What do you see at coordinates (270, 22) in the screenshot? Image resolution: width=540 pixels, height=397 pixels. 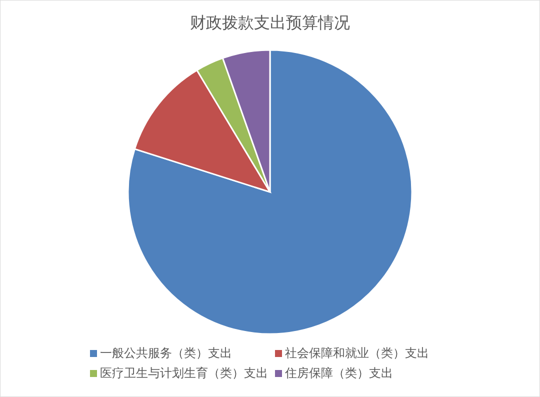 I see `chart-title: 财政拨款支出预算情况` at bounding box center [270, 22].